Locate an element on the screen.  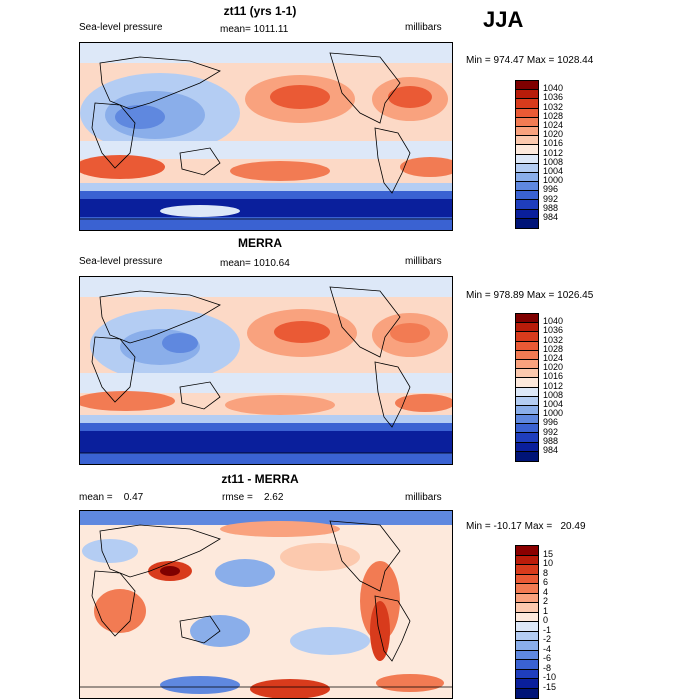
panel-3-minmax: Min = -10.17 Max = 20.49 is located at coordinates (526, 526).